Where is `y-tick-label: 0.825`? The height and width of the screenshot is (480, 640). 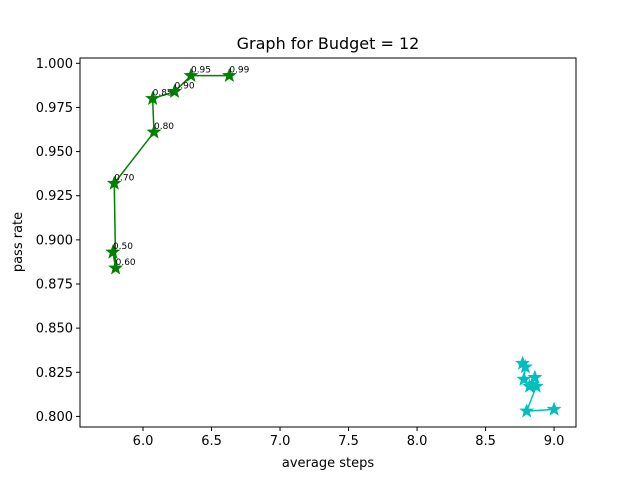
y-tick-label: 0.825 is located at coordinates (54, 373).